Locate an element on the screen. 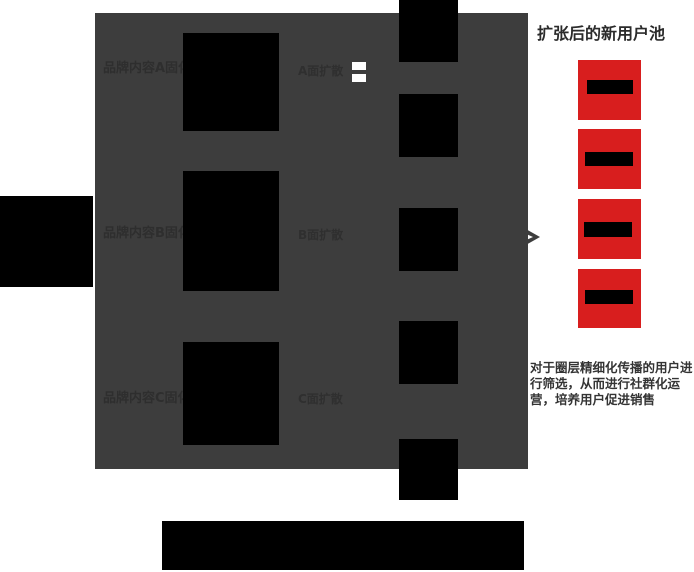  user-pool-title: 扩张后的新用户池 is located at coordinates (601, 33).